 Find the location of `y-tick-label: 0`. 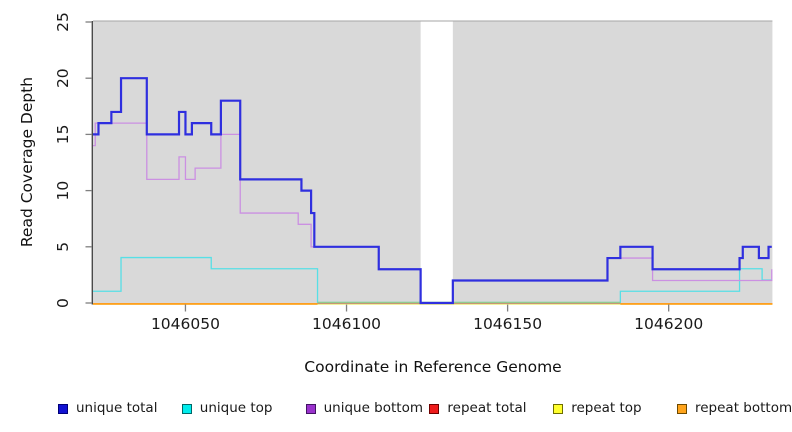

y-tick-label: 0 is located at coordinates (63, 303).